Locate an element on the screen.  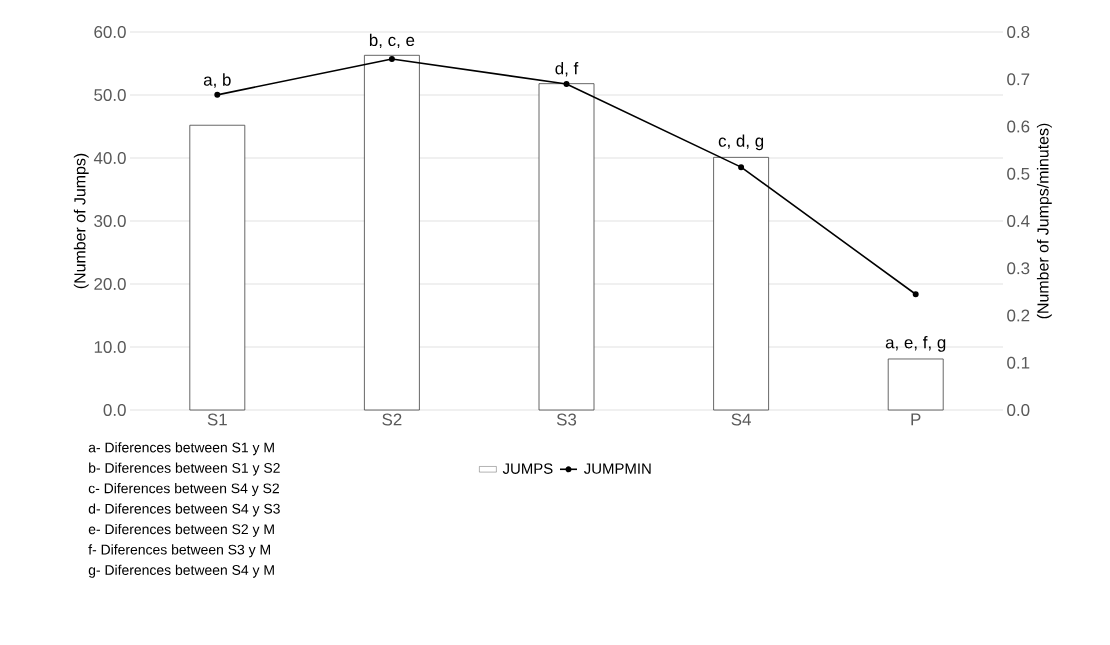
annotation: b, c, e is located at coordinates (392, 41).